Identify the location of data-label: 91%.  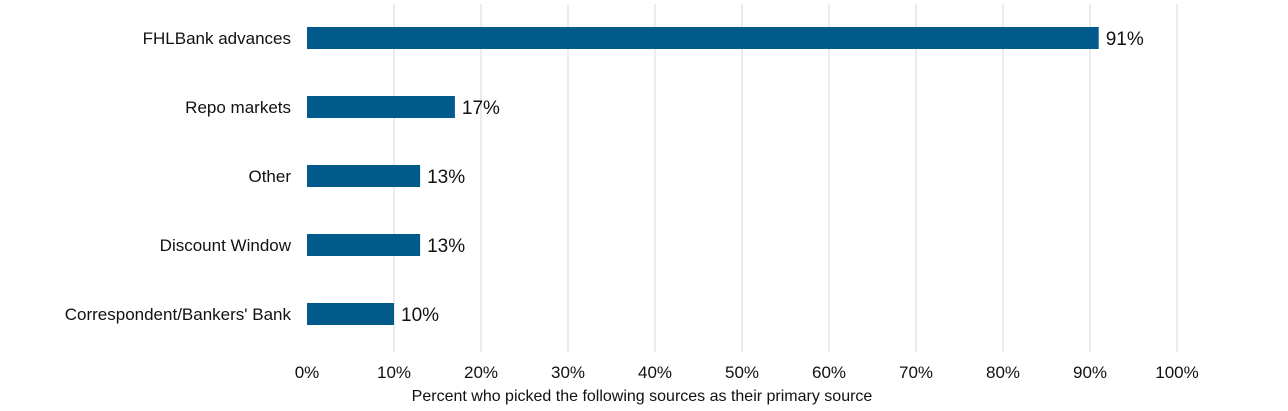
(1125, 39).